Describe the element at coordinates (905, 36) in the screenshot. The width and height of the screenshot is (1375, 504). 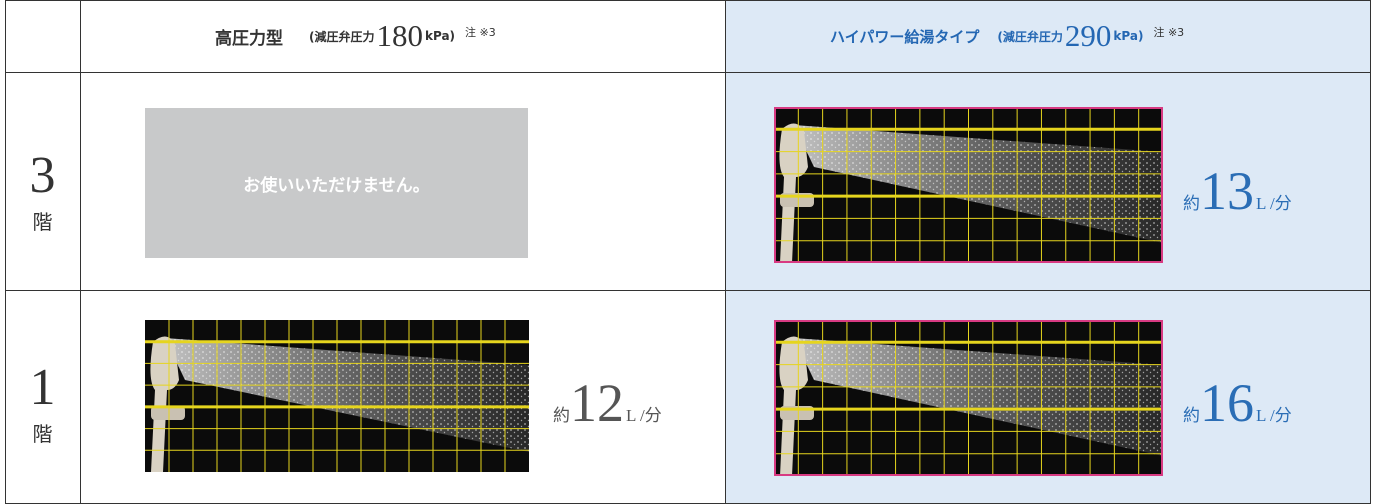
I see `column-title: ハイパワー給湯タイプ` at that location.